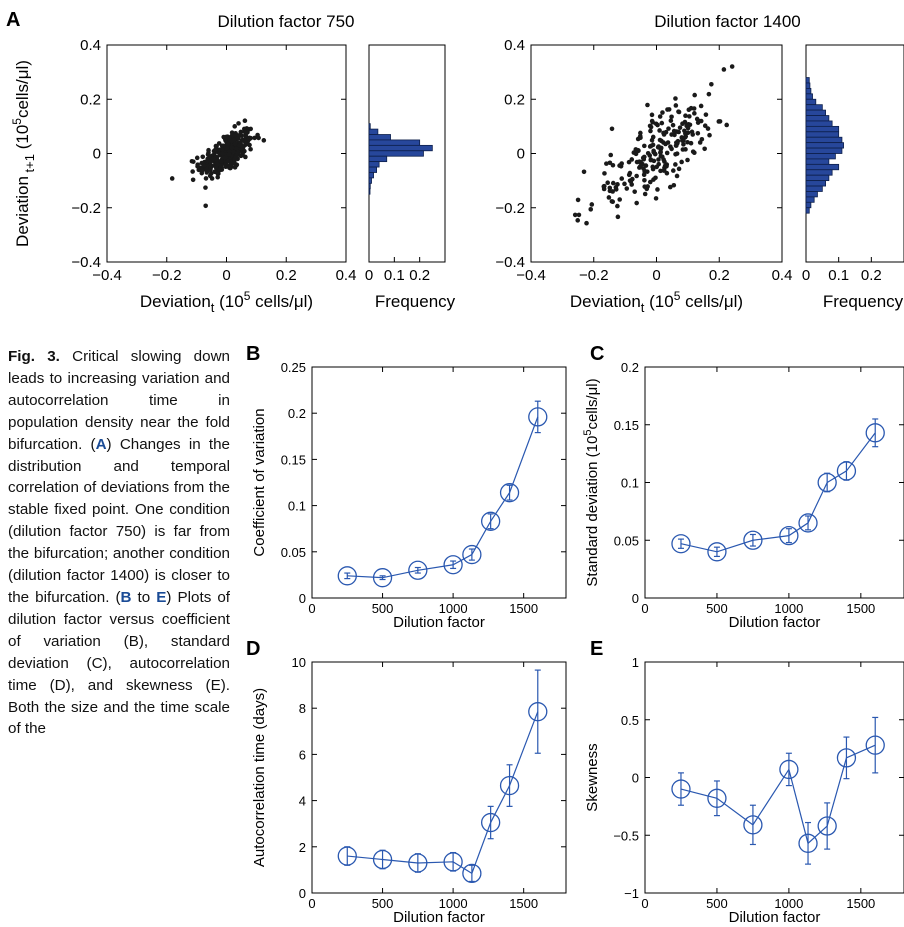  What do you see at coordinates (297, 506) in the screenshot?
I see `y-tick-label: 0.1` at bounding box center [297, 506].